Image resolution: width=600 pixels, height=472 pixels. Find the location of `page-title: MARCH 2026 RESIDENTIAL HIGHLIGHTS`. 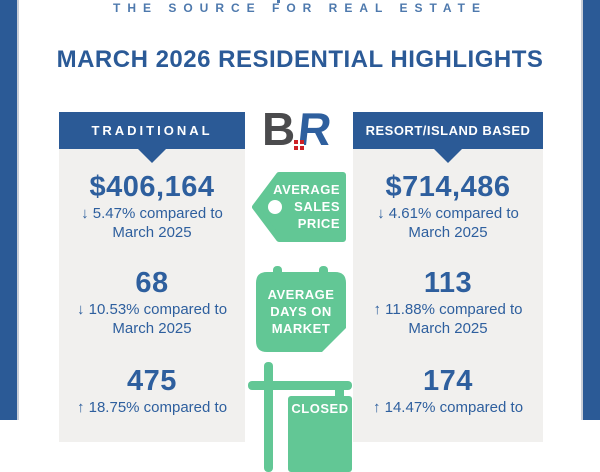

page-title: MARCH 2026 RESIDENTIAL HIGHLIGHTS is located at coordinates (300, 59).